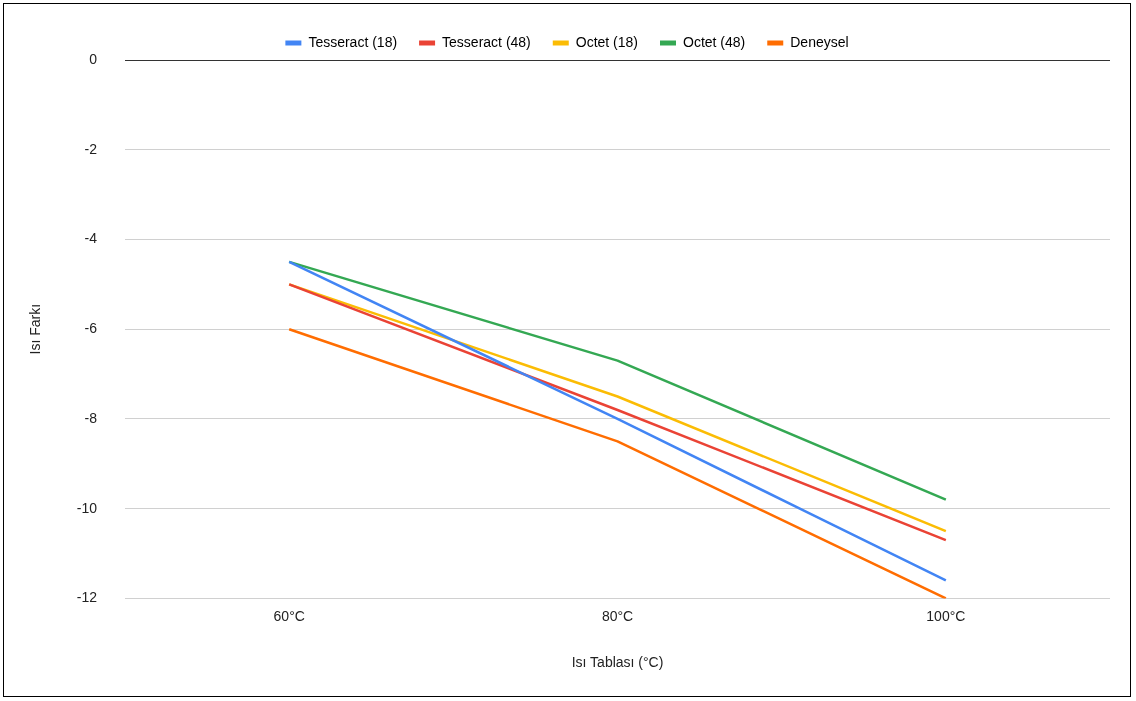  I want to click on legend-label: Tesseract (18), so click(353, 41).